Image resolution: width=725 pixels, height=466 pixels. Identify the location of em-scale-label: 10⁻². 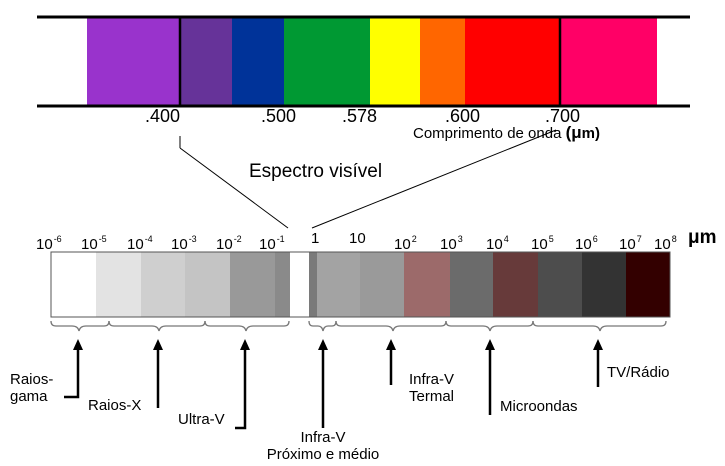
(229, 242).